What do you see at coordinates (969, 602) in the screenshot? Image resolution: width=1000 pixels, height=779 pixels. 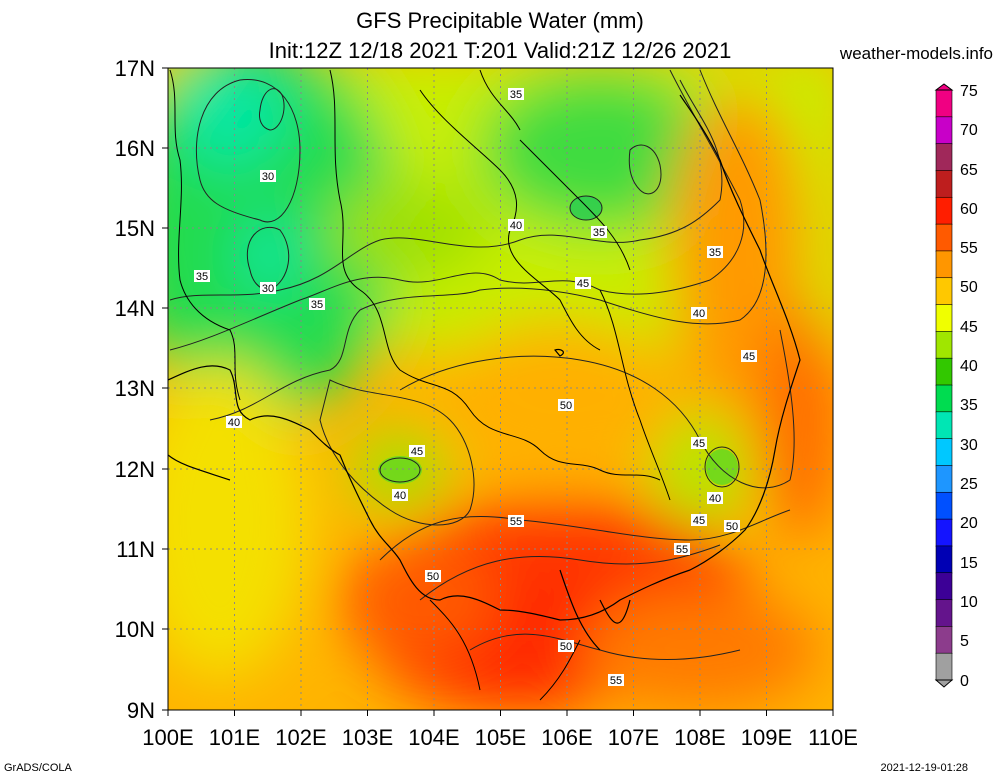 I see `colorbar-tick: 10` at bounding box center [969, 602].